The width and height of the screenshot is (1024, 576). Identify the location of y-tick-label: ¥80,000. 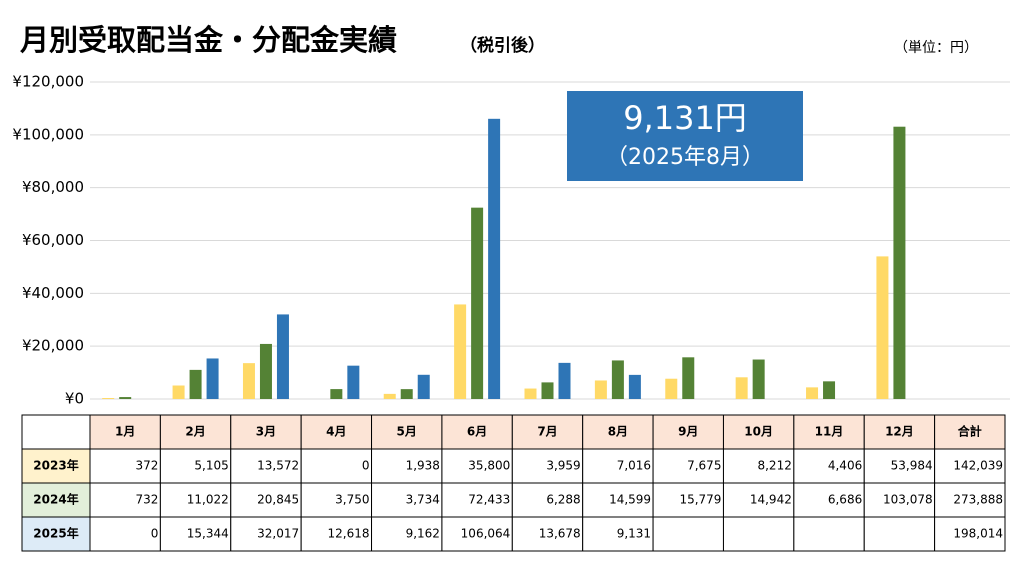
(53, 187).